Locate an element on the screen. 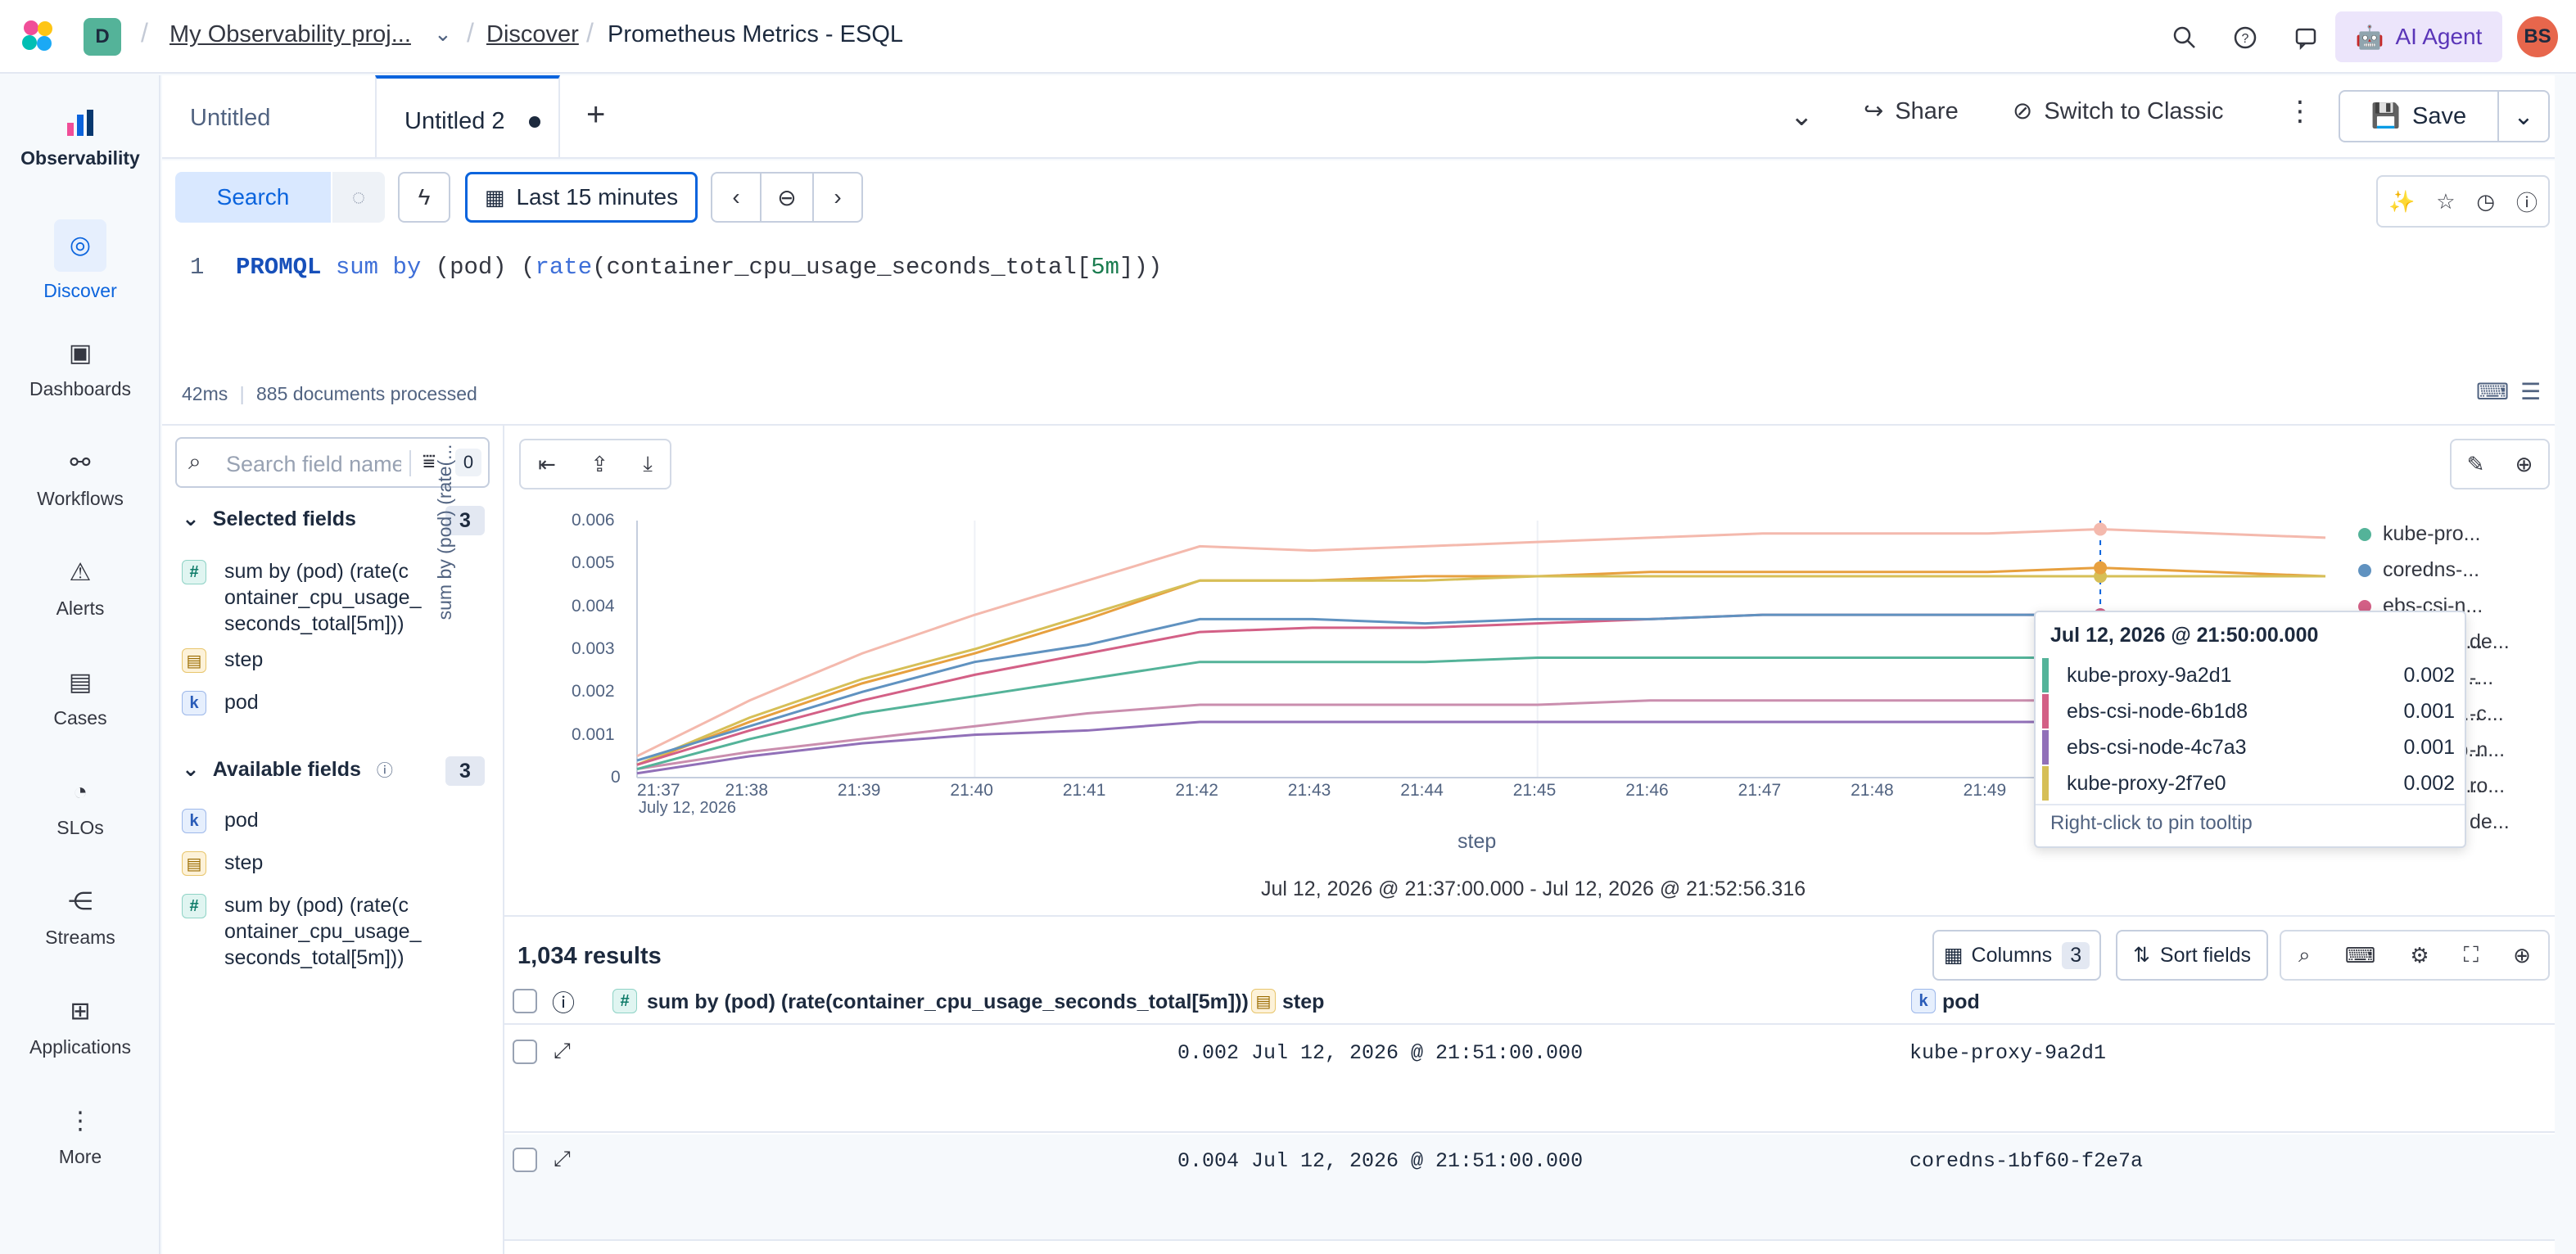  tabs-menu-chevron-icon: ⌄ is located at coordinates (1802, 117).